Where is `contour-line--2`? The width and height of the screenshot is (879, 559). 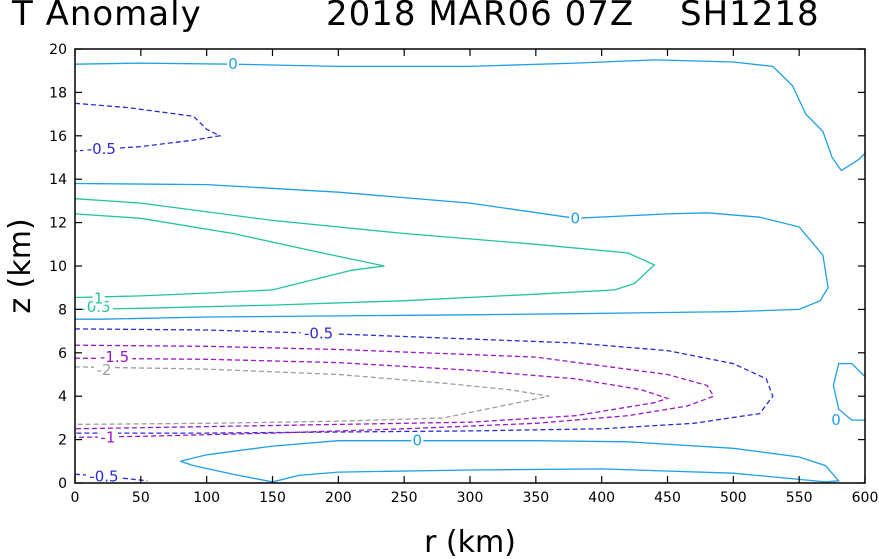
contour-line--2 is located at coordinates (312, 396).